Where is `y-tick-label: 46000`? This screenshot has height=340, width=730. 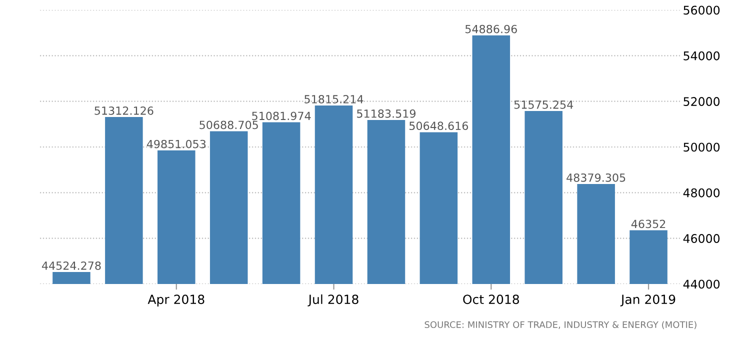
y-tick-label: 46000 is located at coordinates (701, 238).